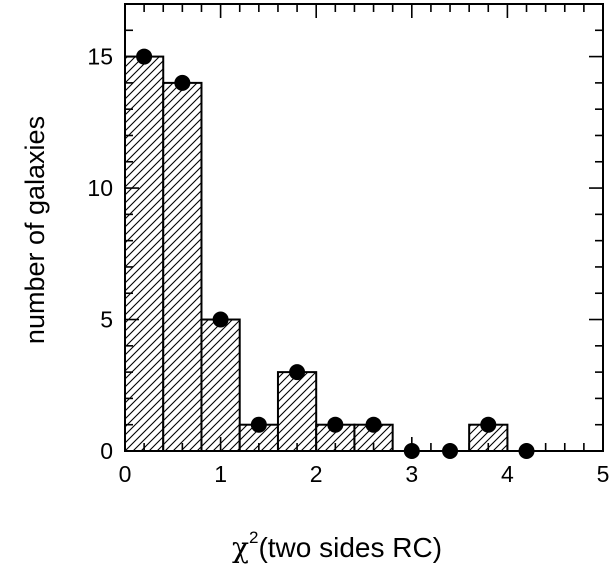  I want to click on x-axis-label-symbol: χ, so click(240, 547).